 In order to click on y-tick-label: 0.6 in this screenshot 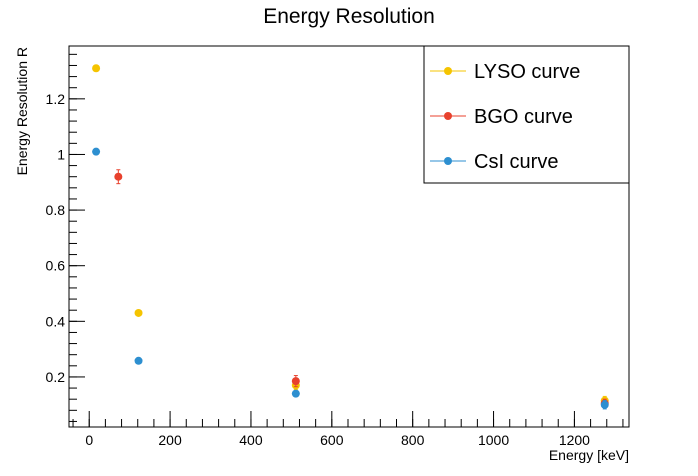, I will do `click(56, 266)`.